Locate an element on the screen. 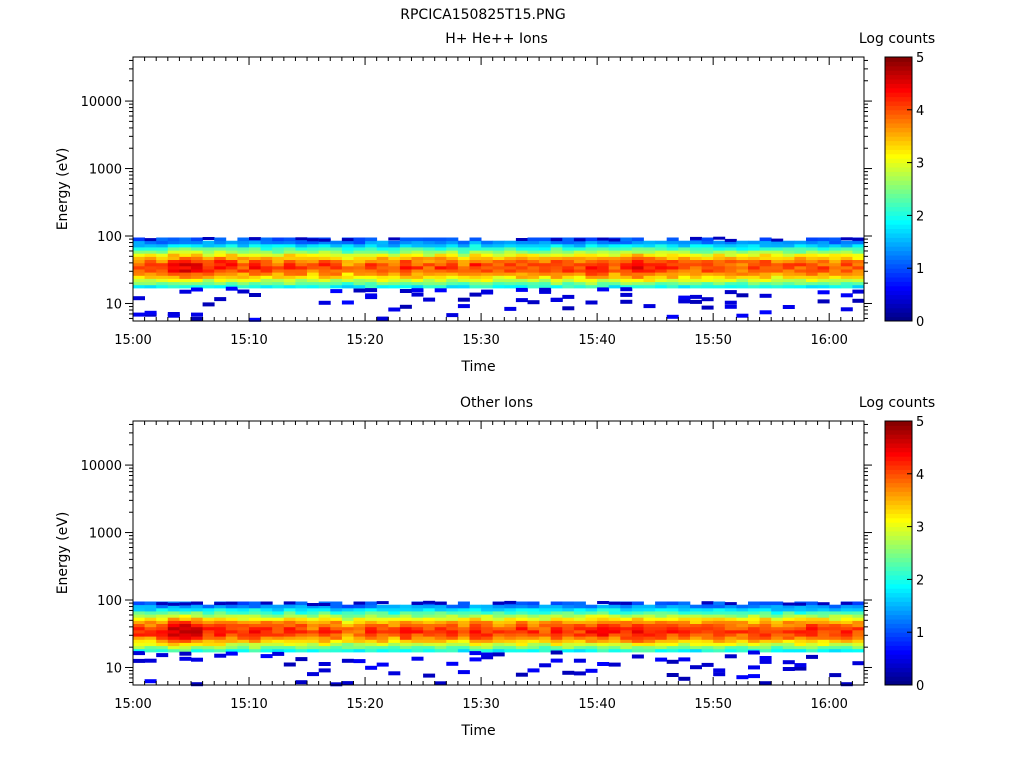  x-tick-label: 16:00 is located at coordinates (828, 704).